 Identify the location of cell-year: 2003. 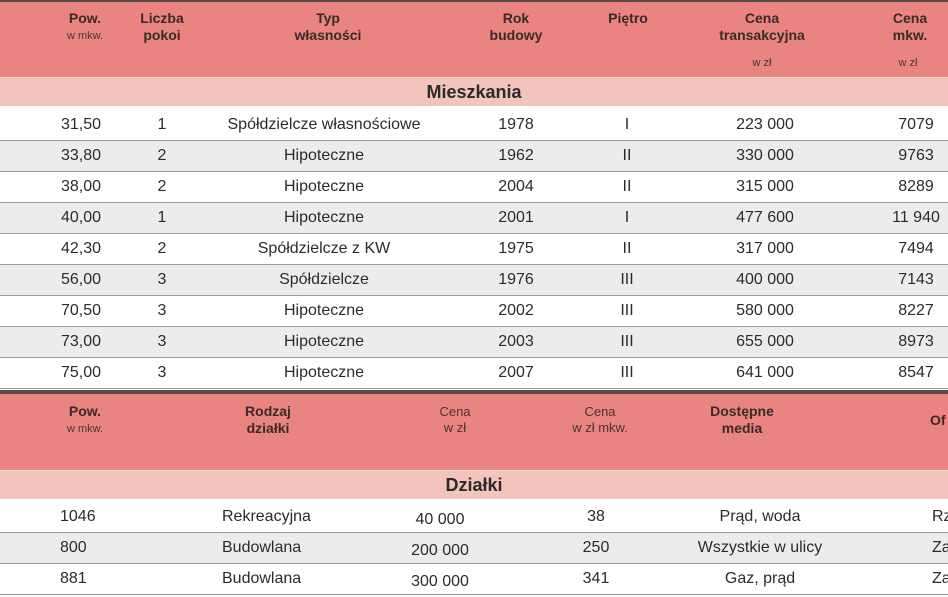
(516, 341).